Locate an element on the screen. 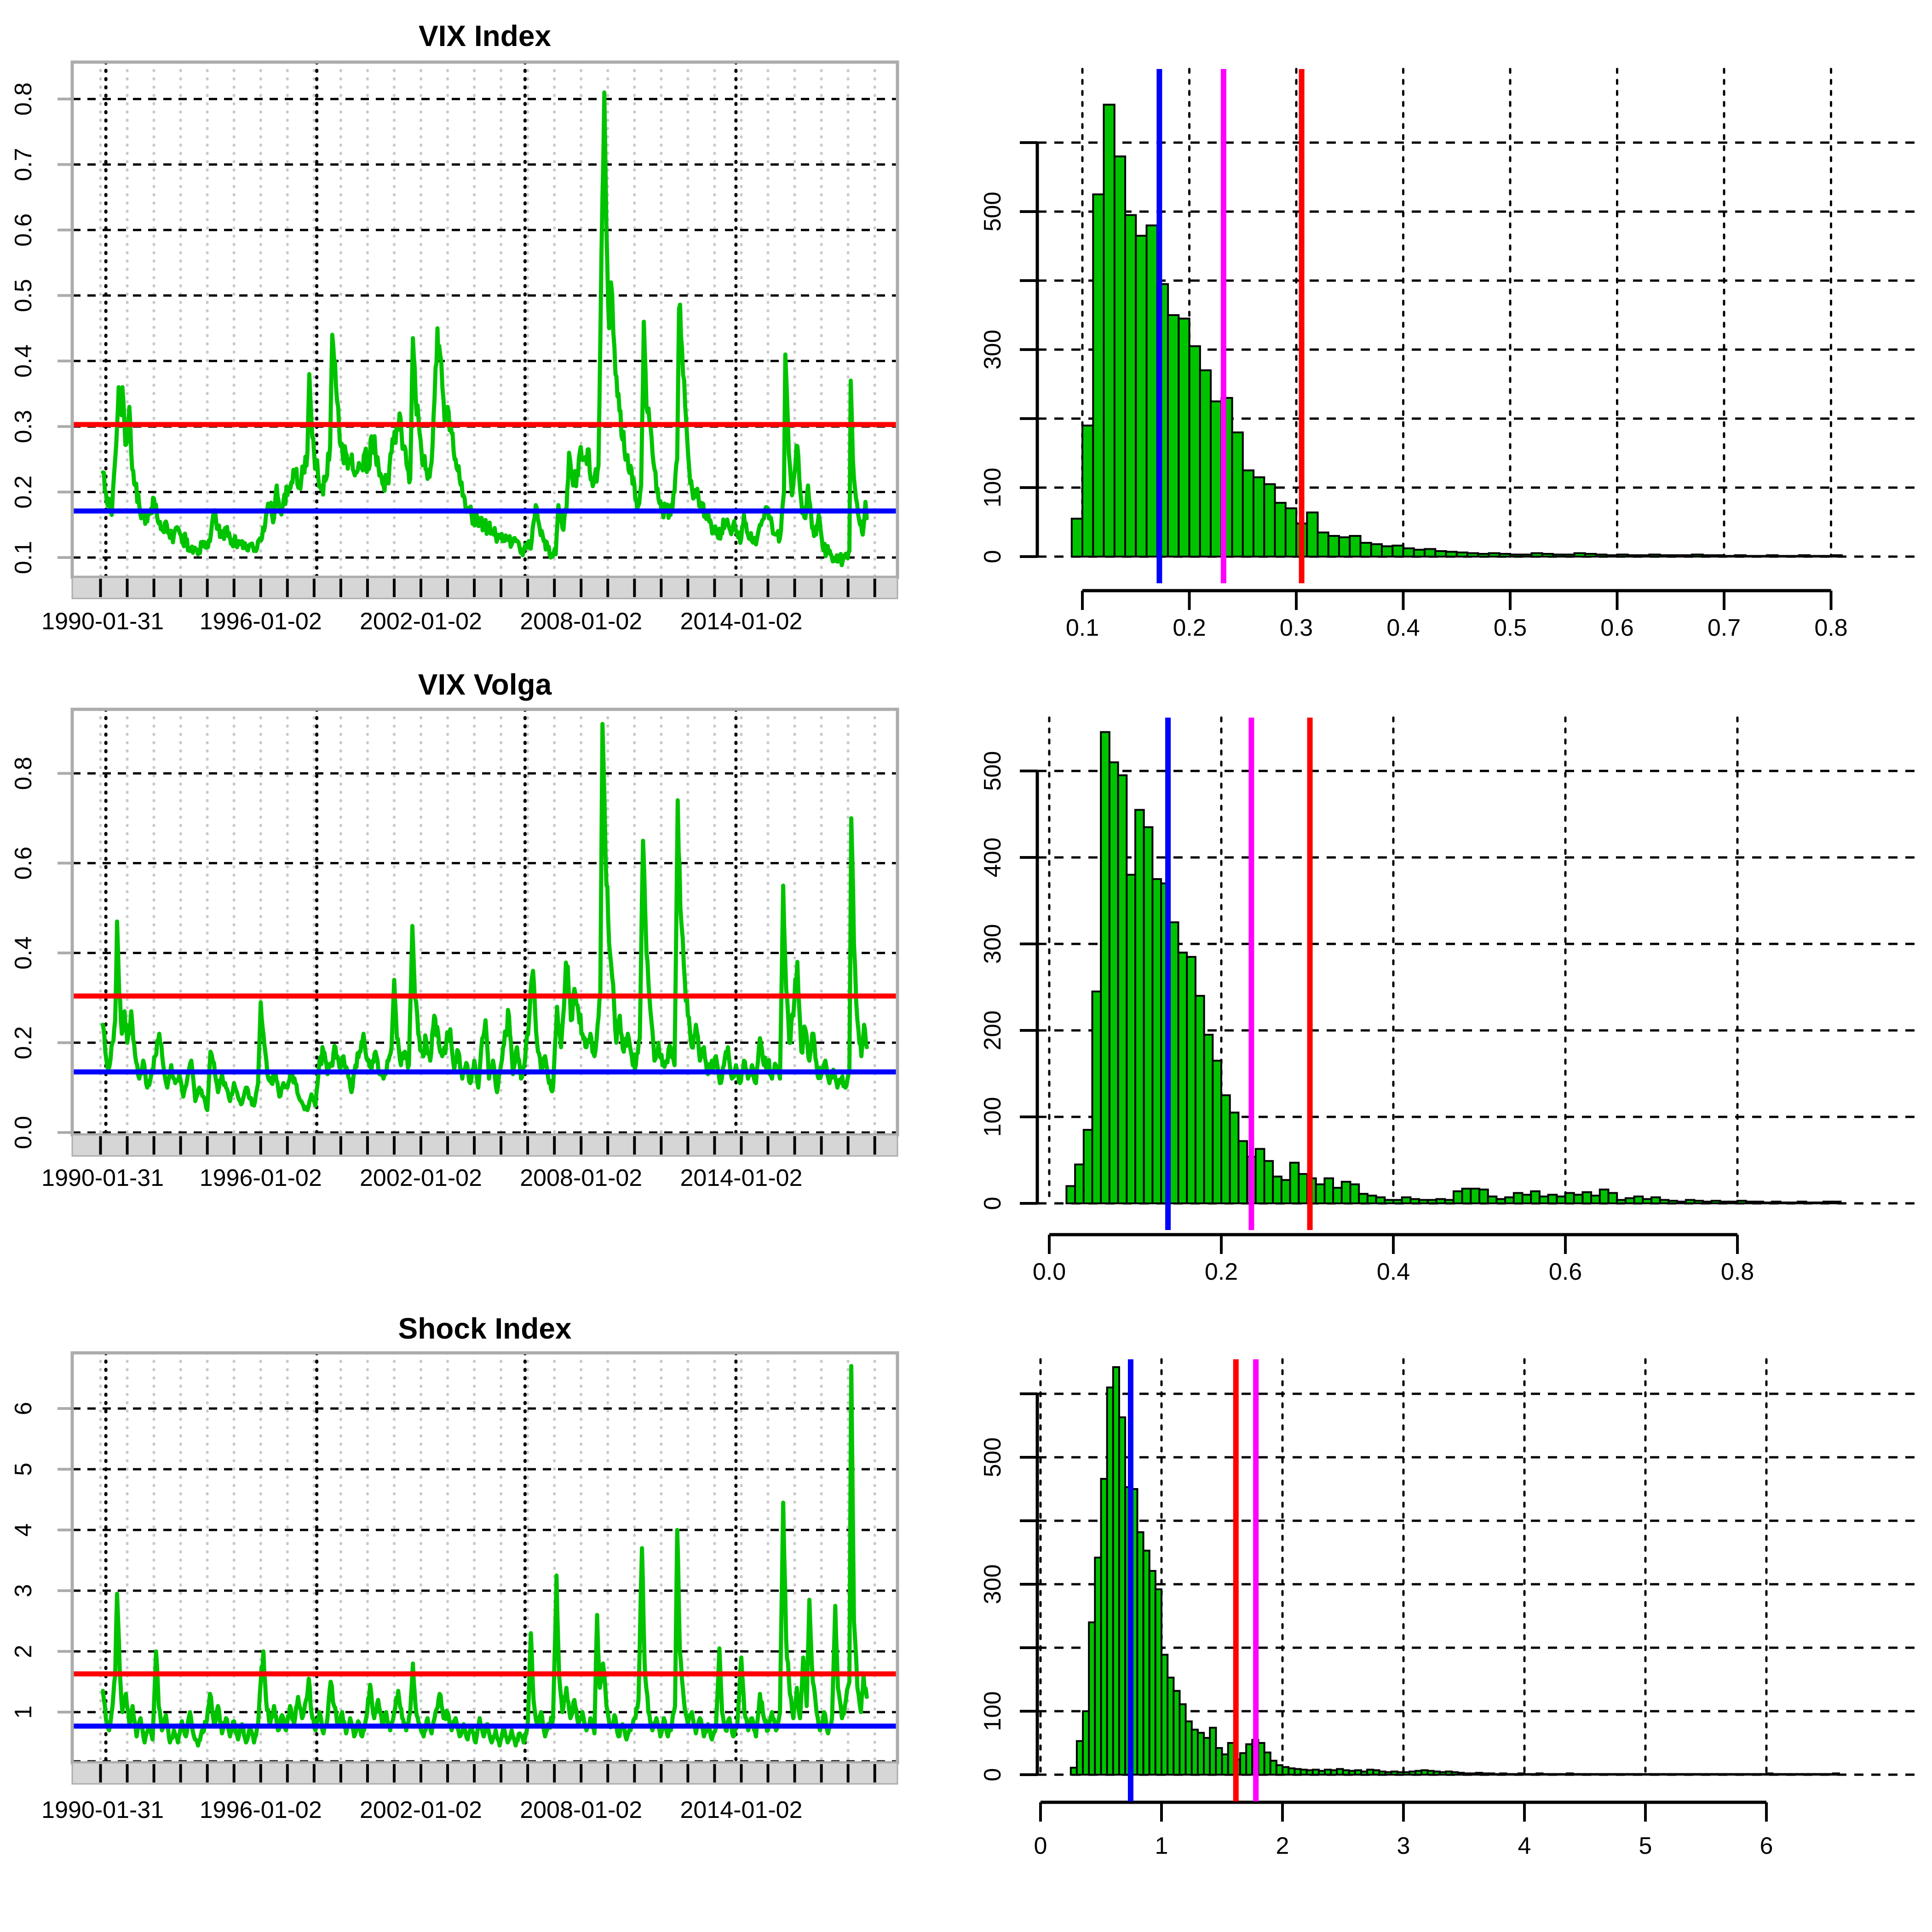  y-tick-label: 0.4 is located at coordinates (23, 952).